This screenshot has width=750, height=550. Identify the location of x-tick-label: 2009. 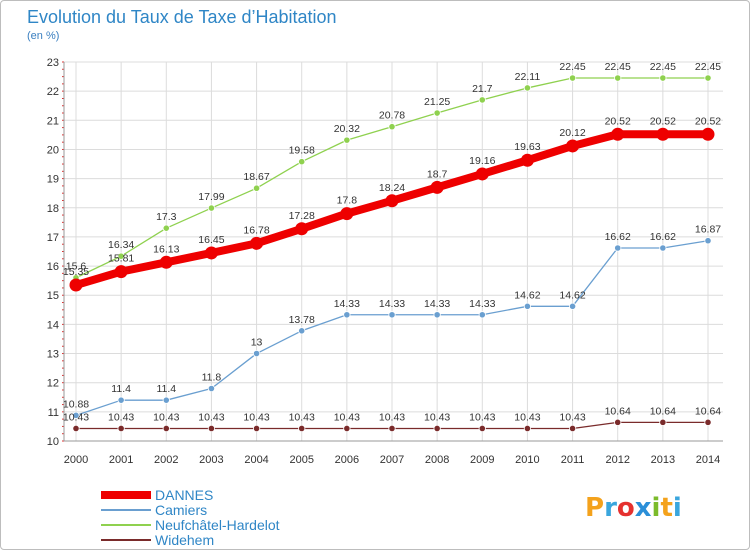
(482, 460).